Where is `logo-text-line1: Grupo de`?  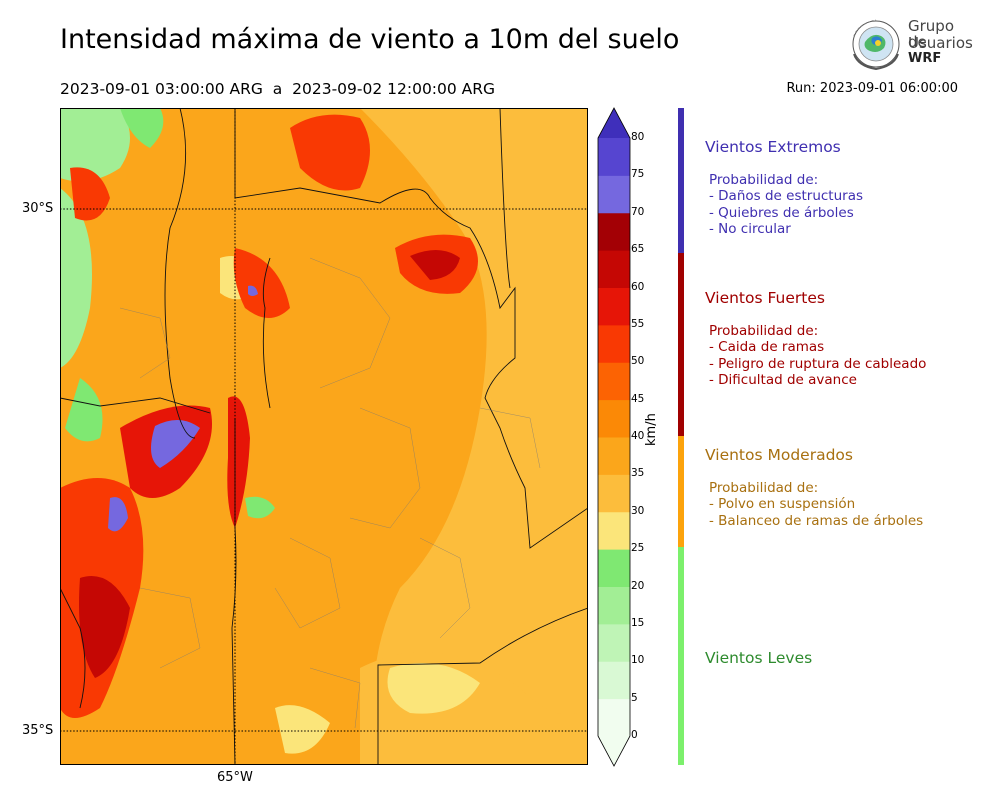 logo-text-line1: Grupo de is located at coordinates (931, 34).